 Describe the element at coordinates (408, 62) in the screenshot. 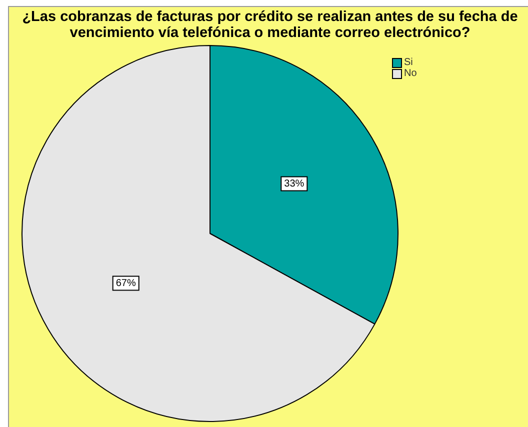

I see `legend-label: Si` at that location.